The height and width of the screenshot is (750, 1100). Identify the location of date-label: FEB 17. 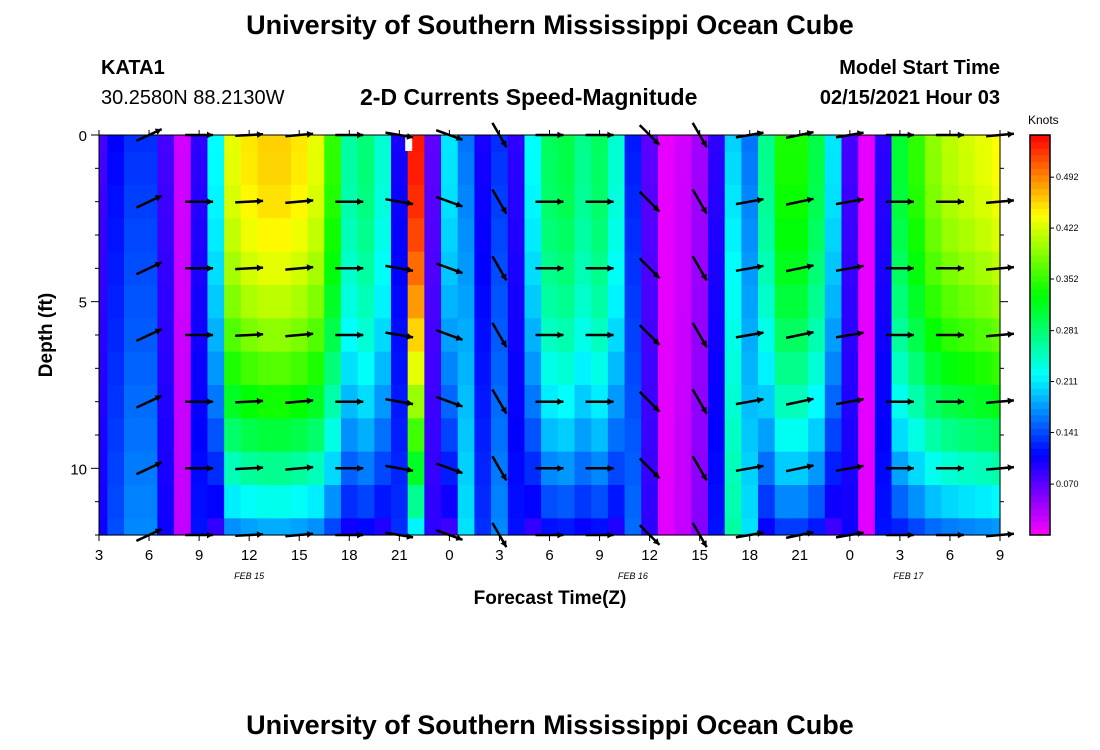
(908, 576).